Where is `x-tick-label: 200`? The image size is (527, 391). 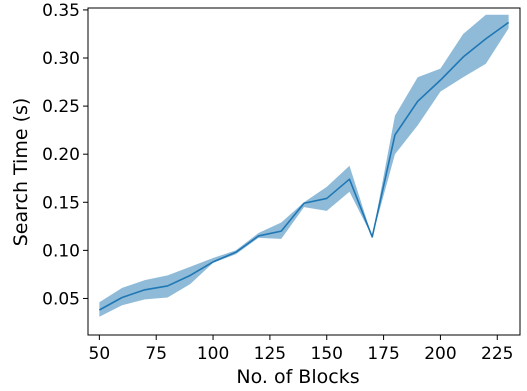 x-tick-label: 200 is located at coordinates (440, 354).